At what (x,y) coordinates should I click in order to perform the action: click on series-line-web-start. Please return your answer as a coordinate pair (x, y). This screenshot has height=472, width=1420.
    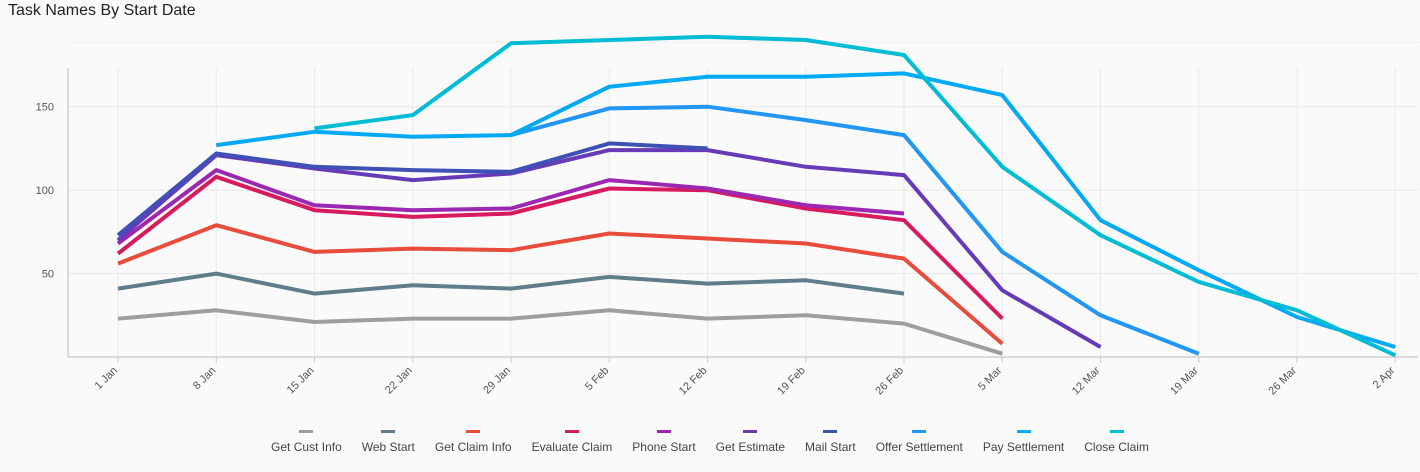
    Looking at the image, I should click on (511, 283).